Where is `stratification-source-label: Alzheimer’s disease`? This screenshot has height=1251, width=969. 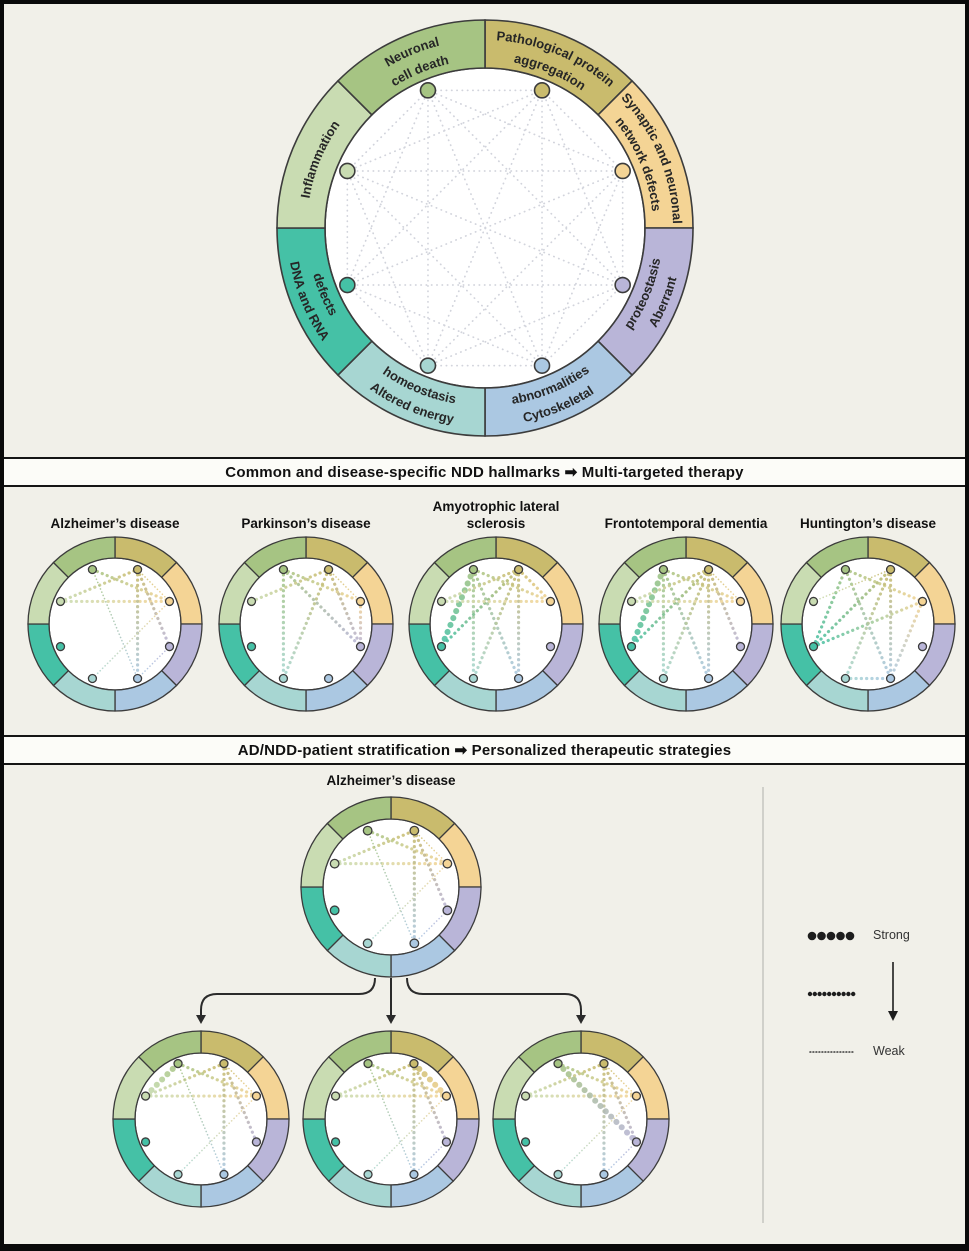 stratification-source-label: Alzheimer’s disease is located at coordinates (391, 780).